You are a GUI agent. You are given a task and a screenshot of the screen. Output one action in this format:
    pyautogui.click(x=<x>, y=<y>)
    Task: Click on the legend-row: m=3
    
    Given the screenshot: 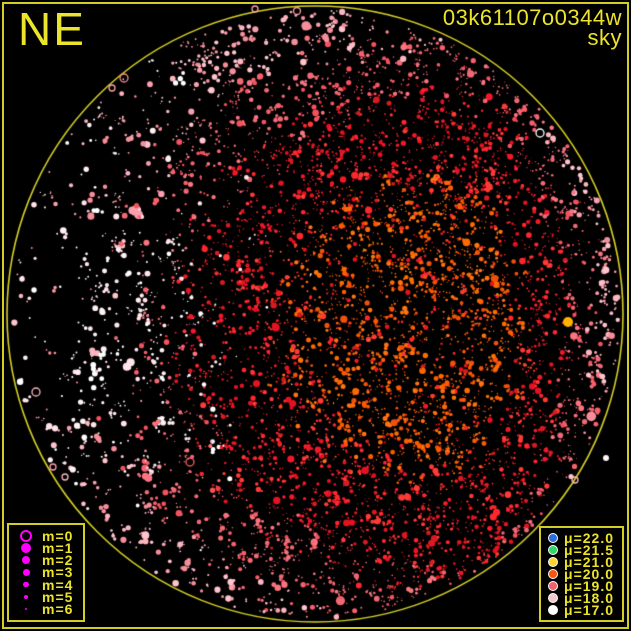 What is the action you would take?
    pyautogui.click(x=47, y=572)
    